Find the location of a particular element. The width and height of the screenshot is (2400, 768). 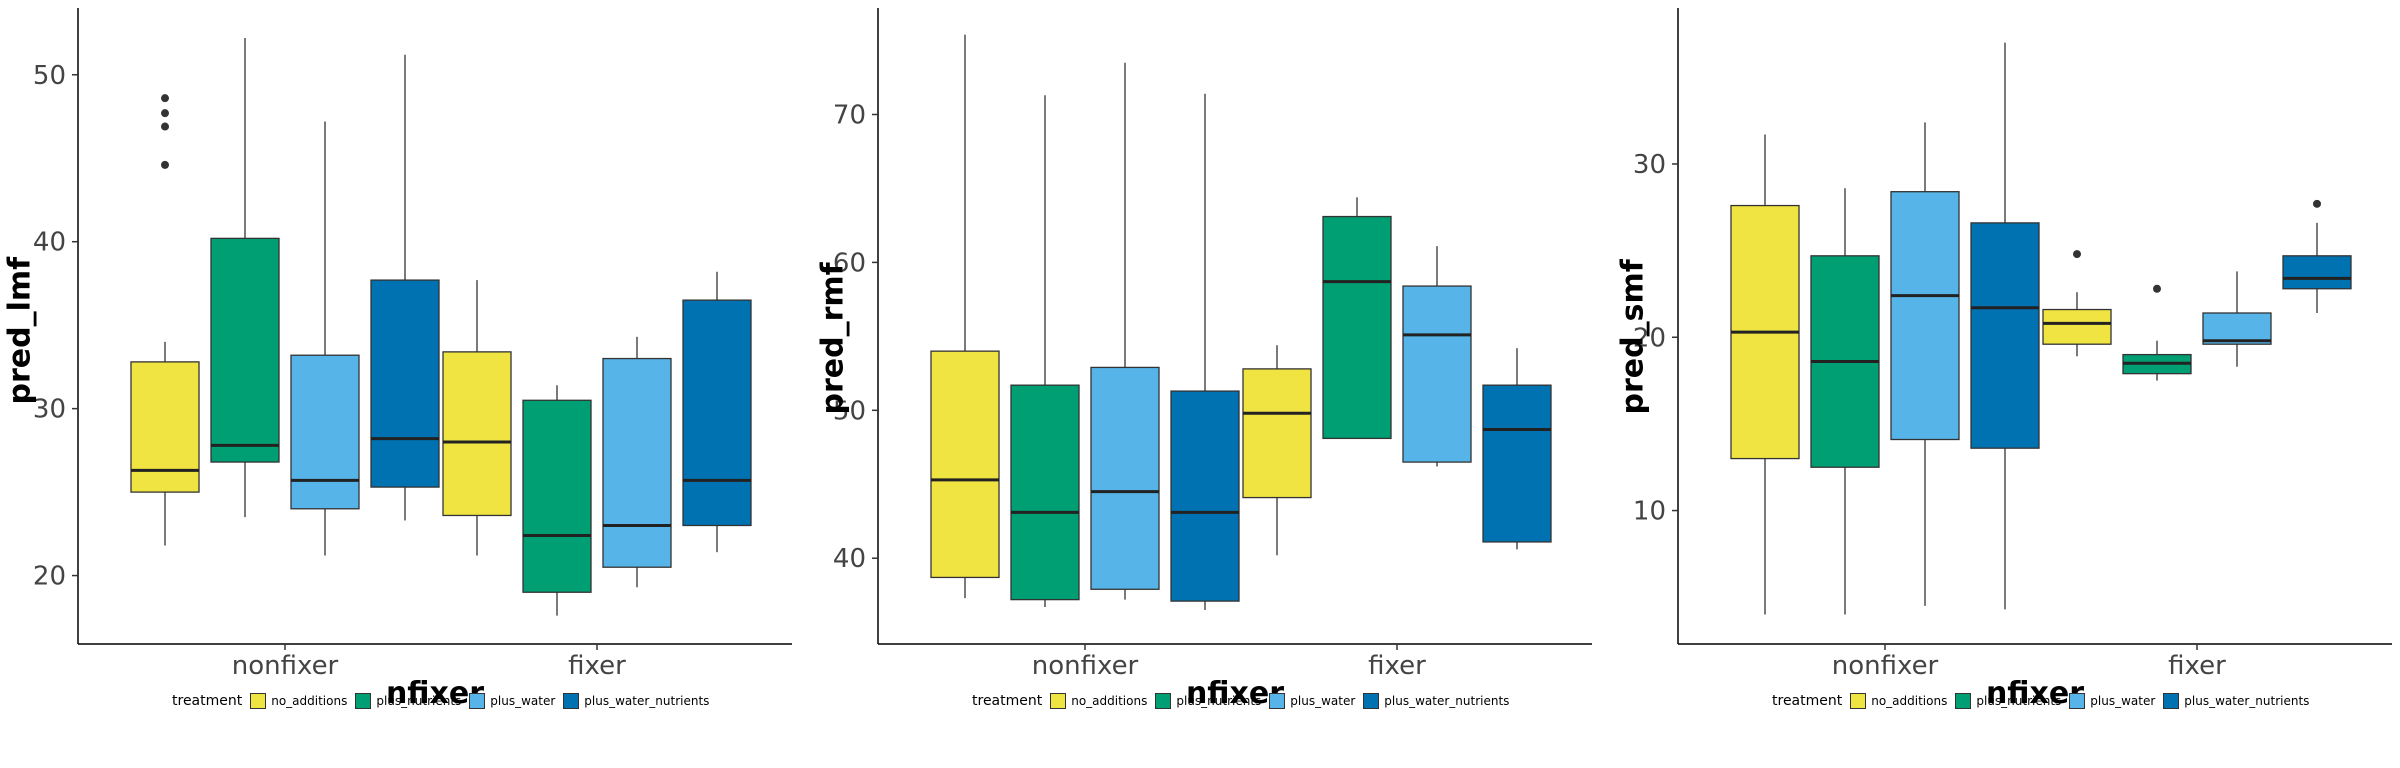

y-axis-label: pred_rmf is located at coordinates (833, 338).